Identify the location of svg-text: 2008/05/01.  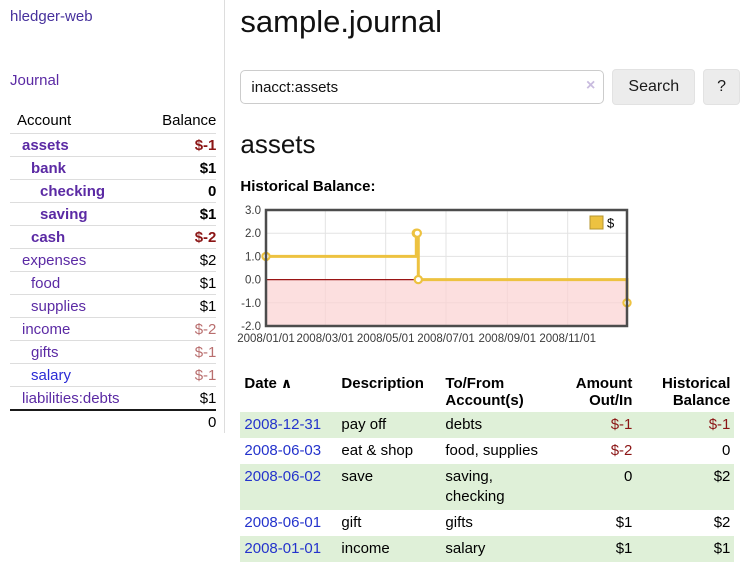
(386, 339).